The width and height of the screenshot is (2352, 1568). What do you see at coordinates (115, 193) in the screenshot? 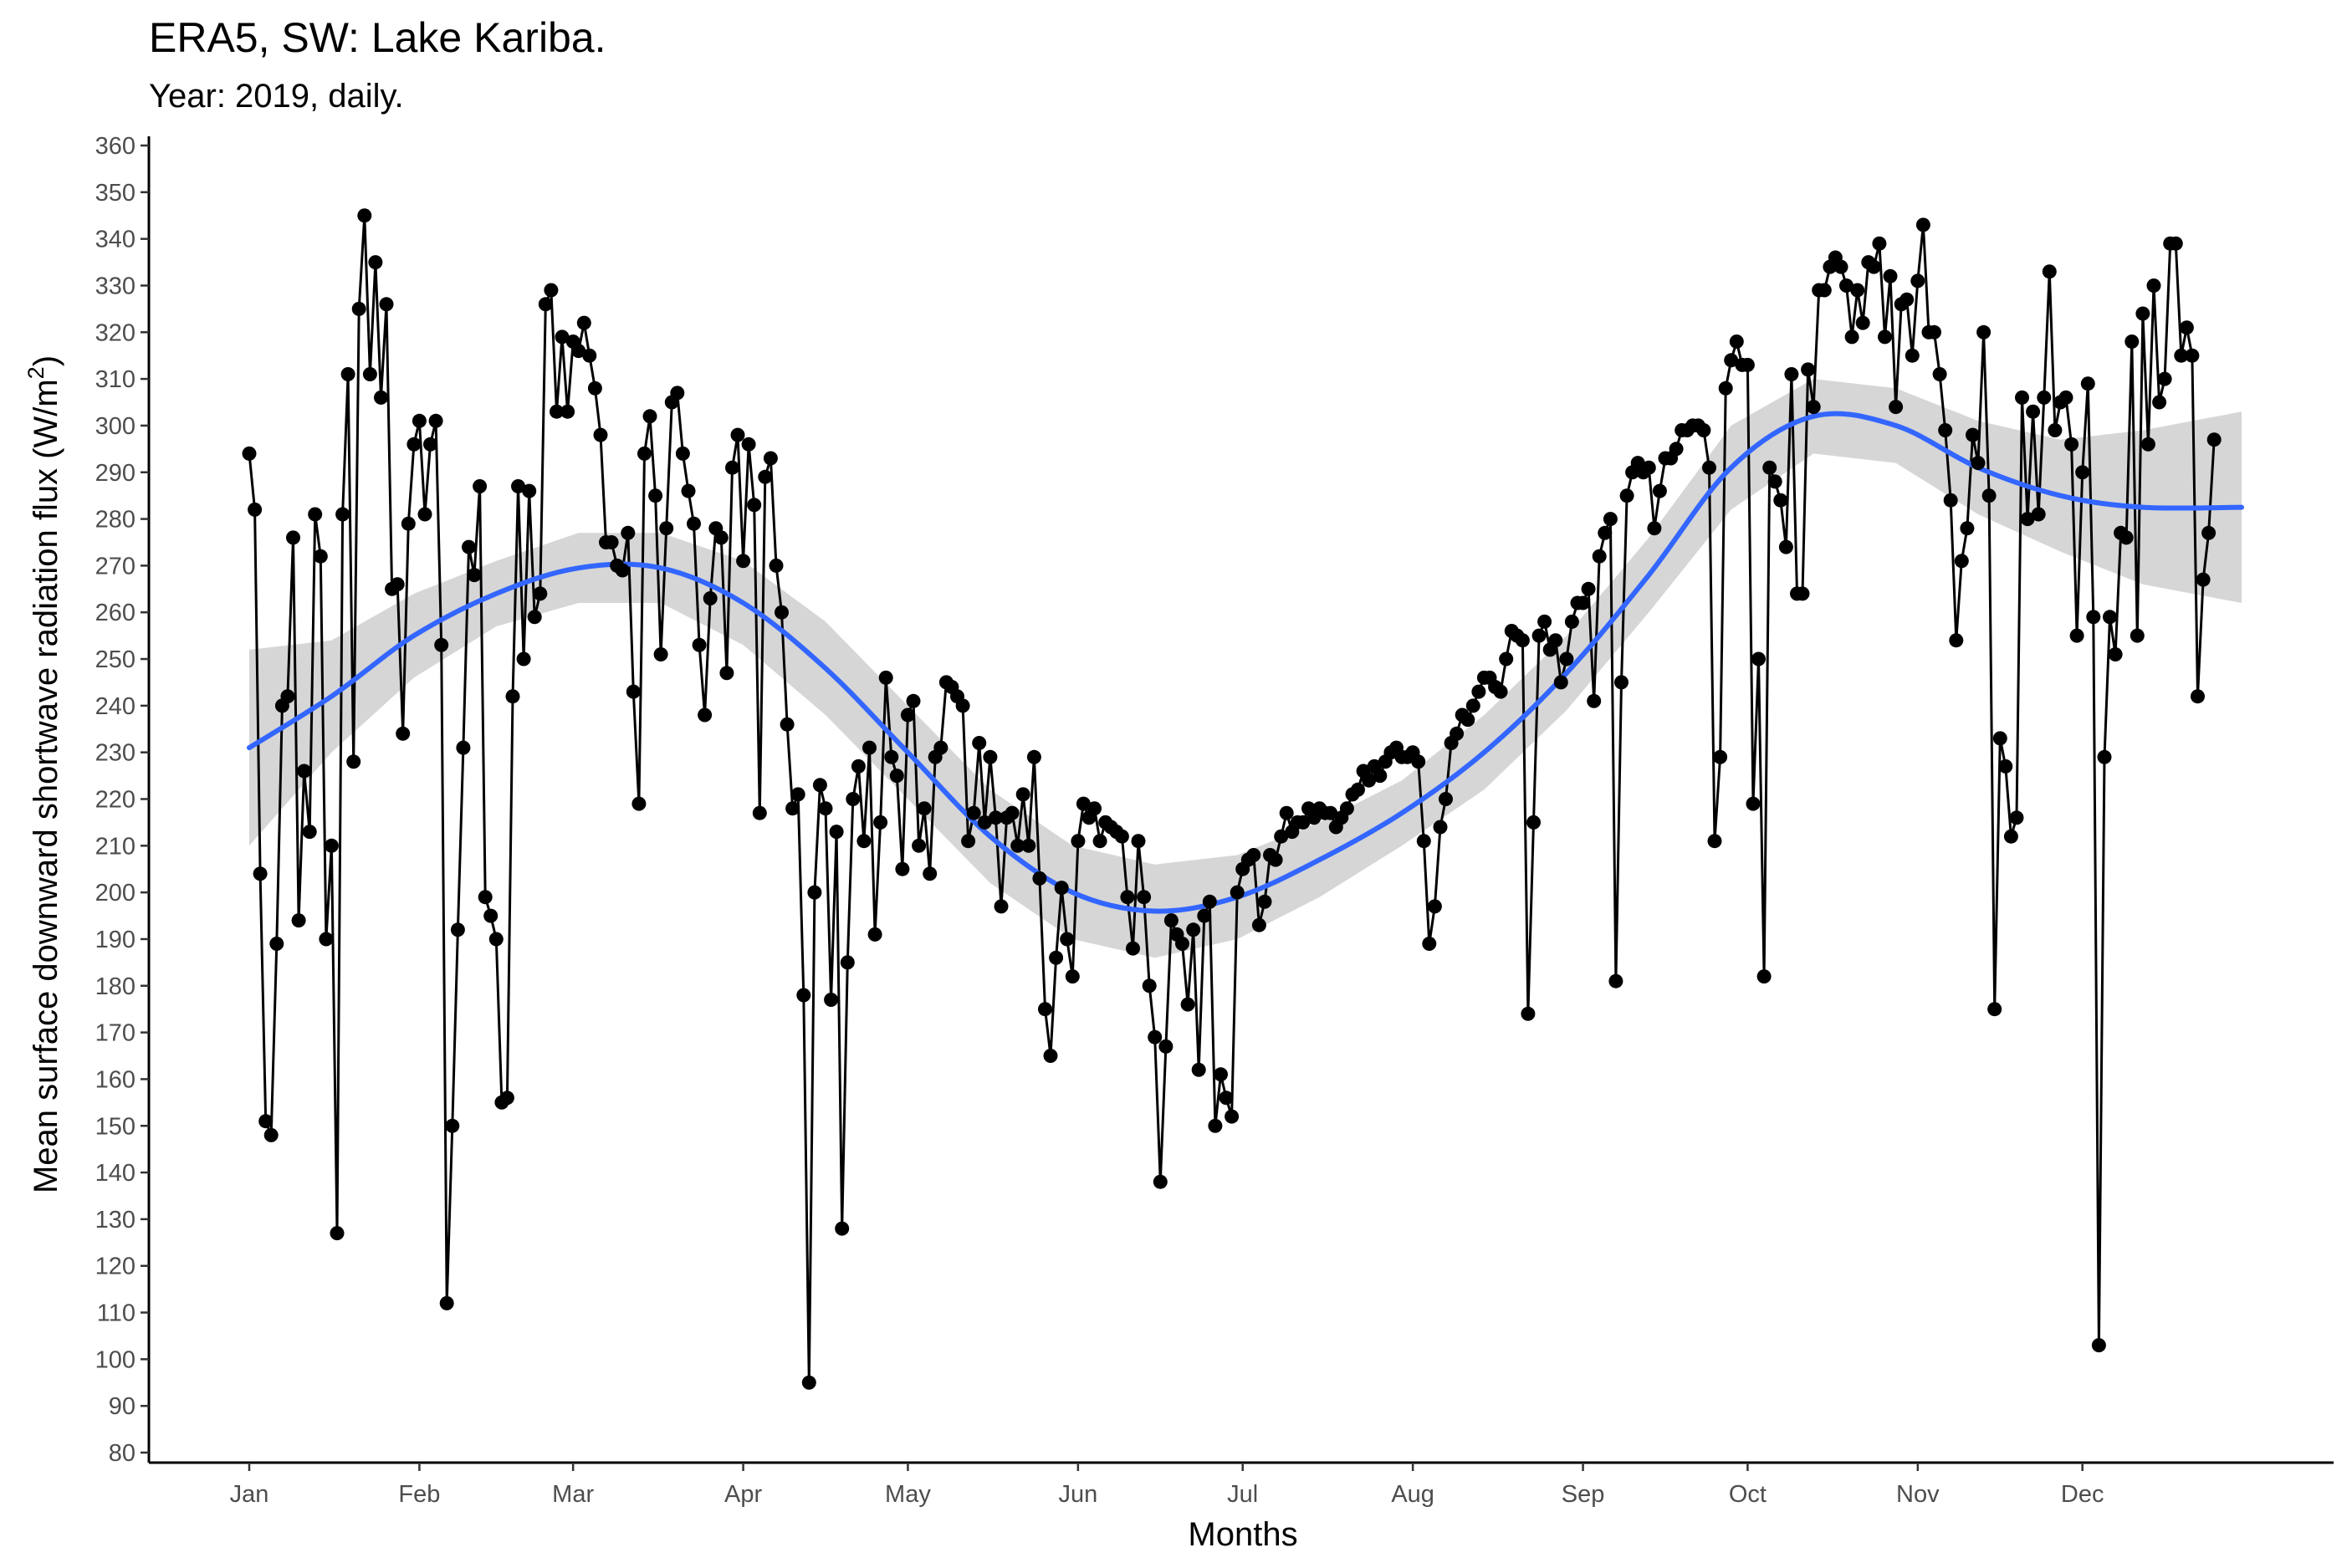
I see `y-tick-label: 350` at bounding box center [115, 193].